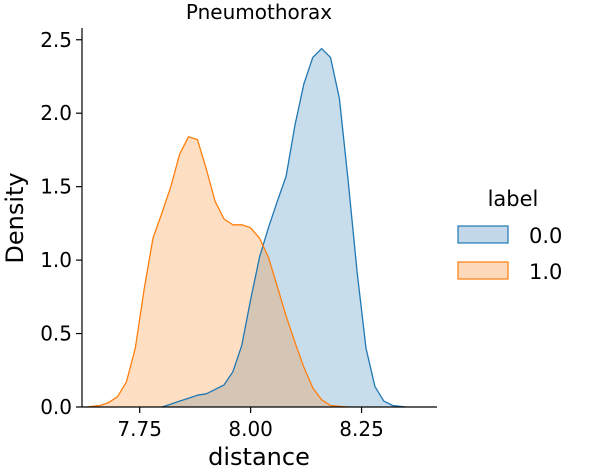 The image size is (590, 473). What do you see at coordinates (509, 235) in the screenshot?
I see `legend: label 0.0 1.0` at bounding box center [509, 235].